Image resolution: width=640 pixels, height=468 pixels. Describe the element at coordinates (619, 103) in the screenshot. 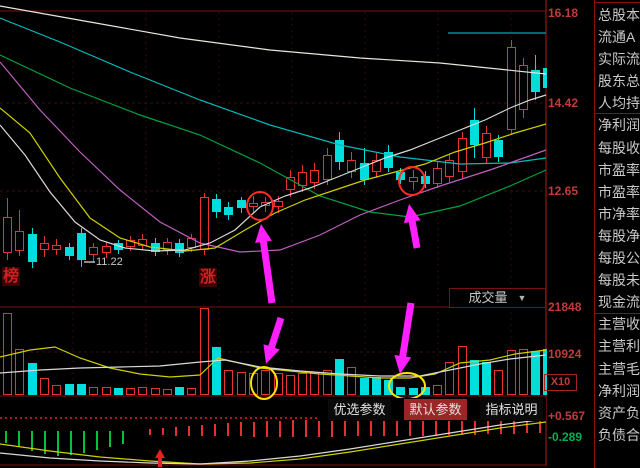

I see `sidebar-row: 人均持` at that location.